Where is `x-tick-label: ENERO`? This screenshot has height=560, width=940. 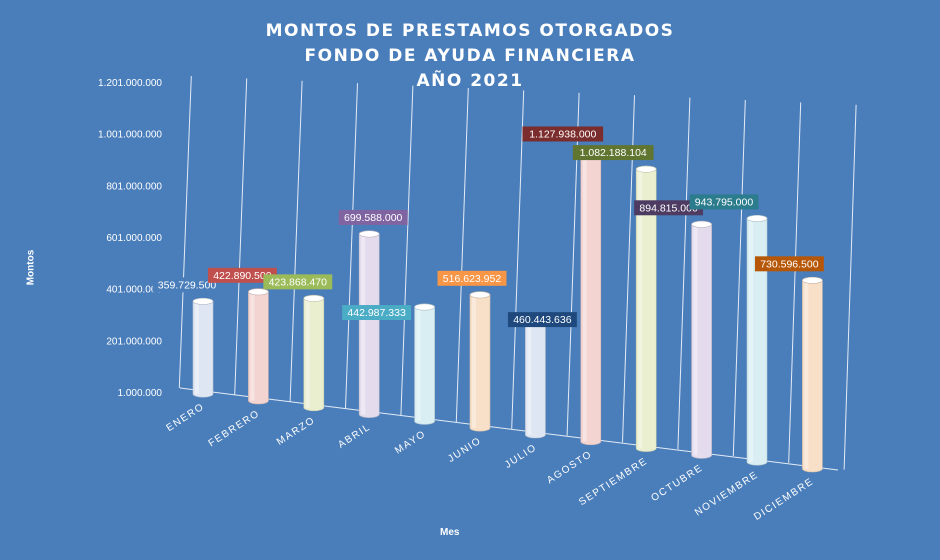
x-tick-label: ENERO is located at coordinates (186, 417).